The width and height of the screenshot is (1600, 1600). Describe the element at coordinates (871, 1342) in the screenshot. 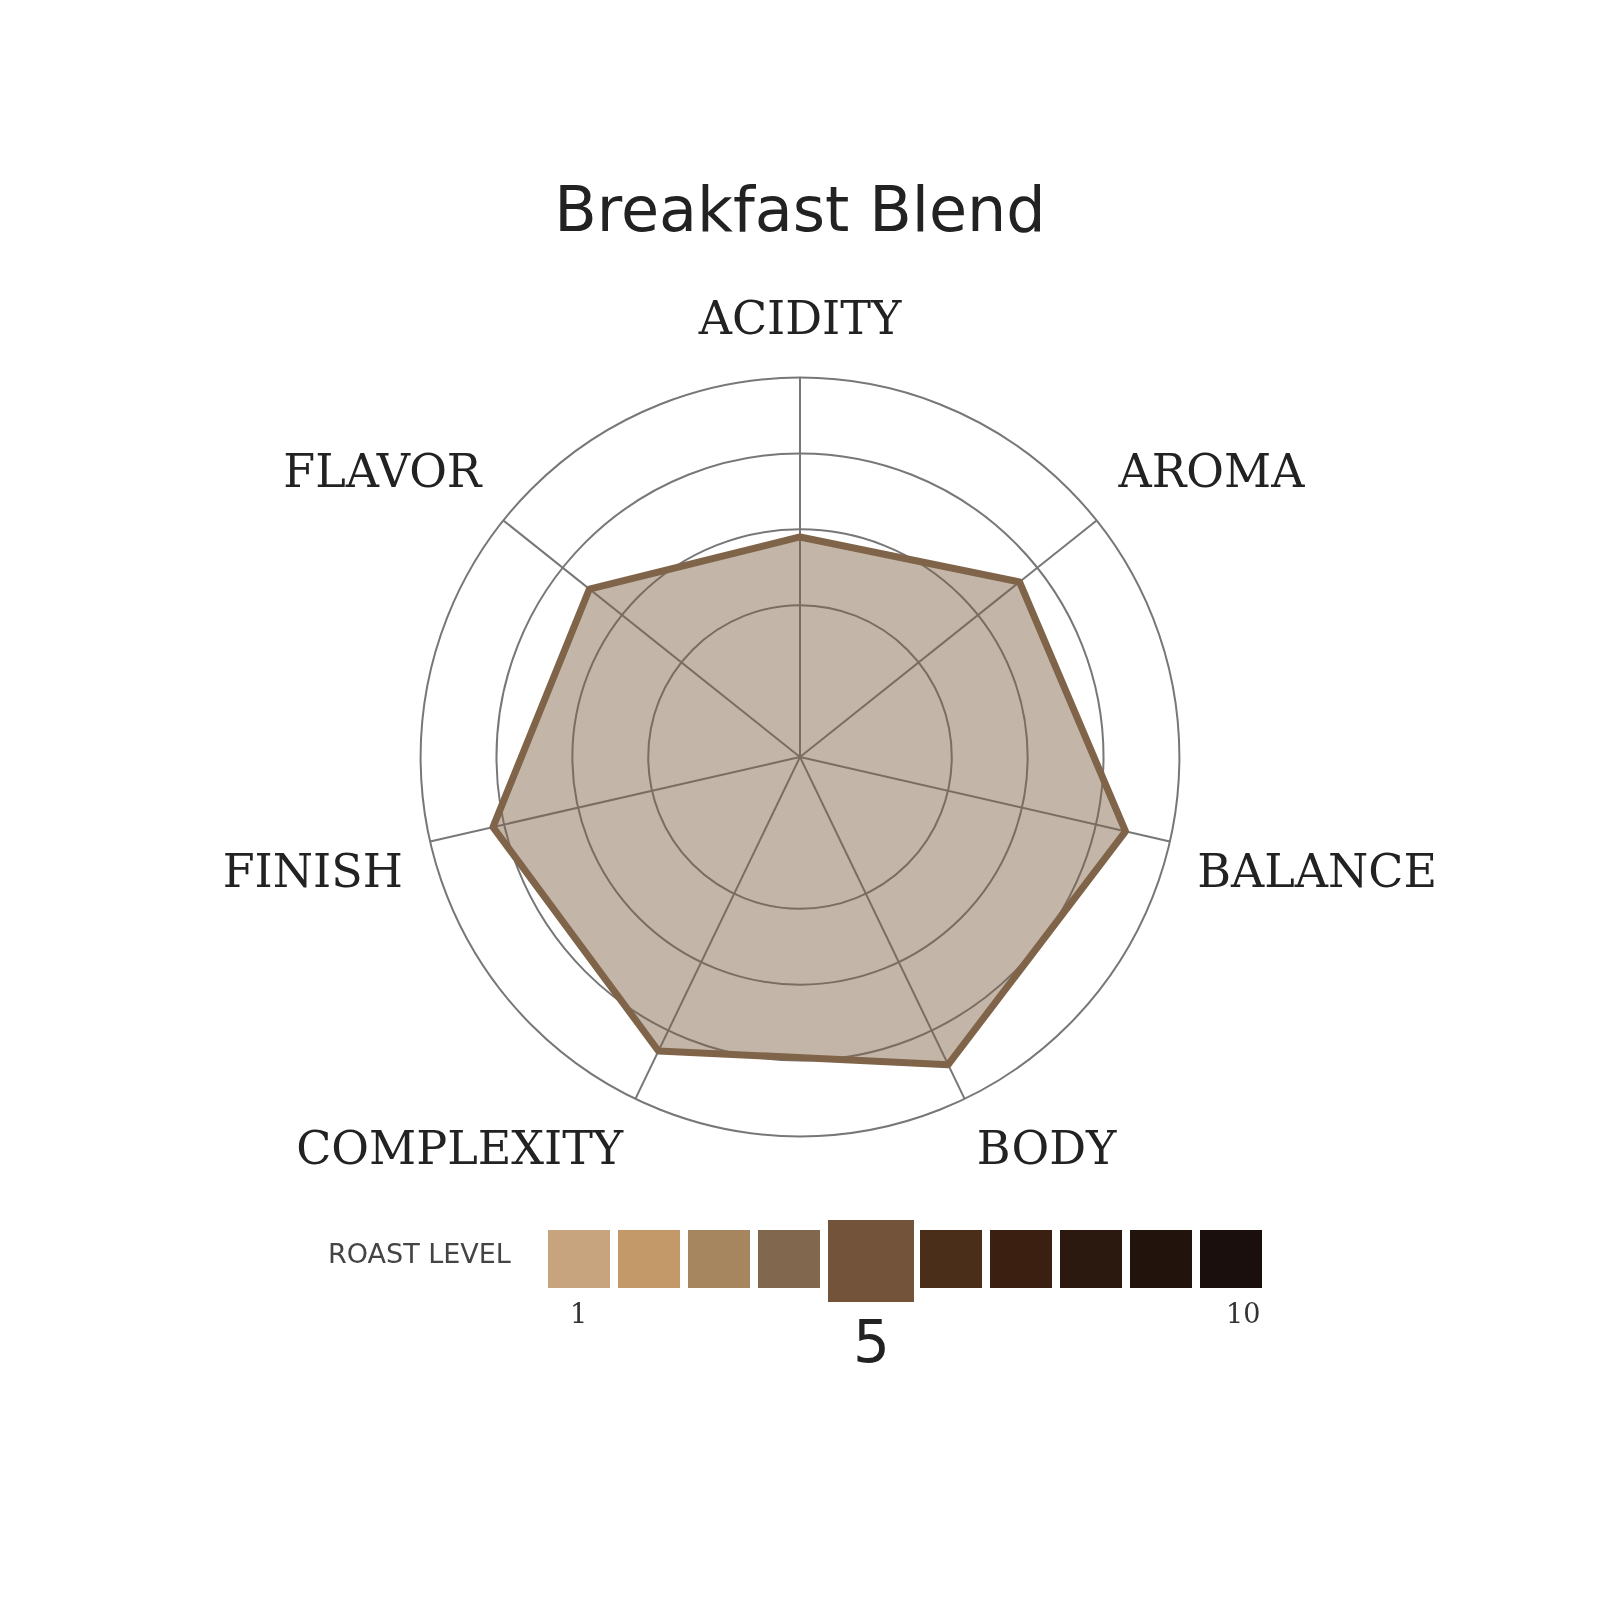

I see `text: 5` at that location.